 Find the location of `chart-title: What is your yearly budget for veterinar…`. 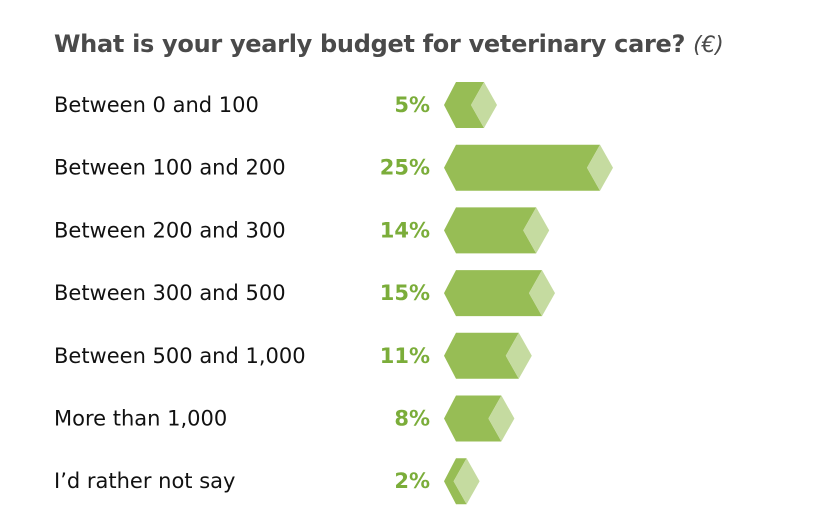

chart-title: What is your yearly budget for veterinar… is located at coordinates (389, 44).